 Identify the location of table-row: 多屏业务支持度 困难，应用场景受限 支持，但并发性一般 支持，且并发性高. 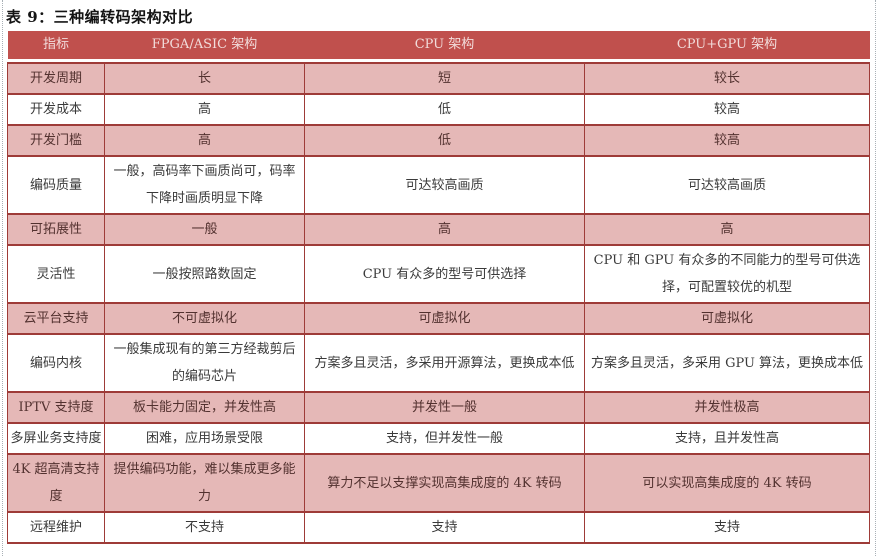
(438, 438).